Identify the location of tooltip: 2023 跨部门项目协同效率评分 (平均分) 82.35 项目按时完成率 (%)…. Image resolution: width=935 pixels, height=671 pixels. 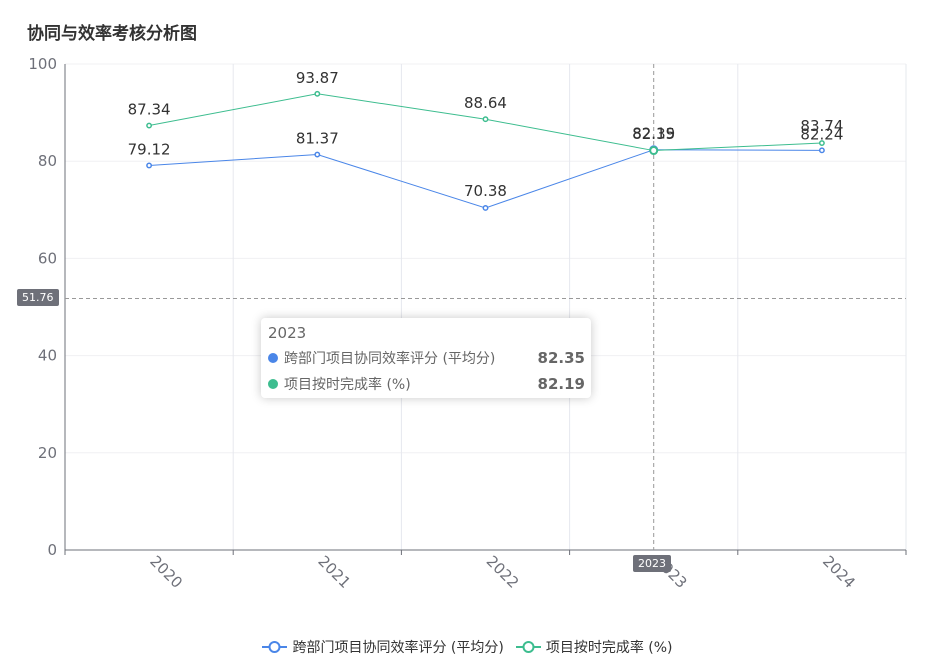
(426, 358).